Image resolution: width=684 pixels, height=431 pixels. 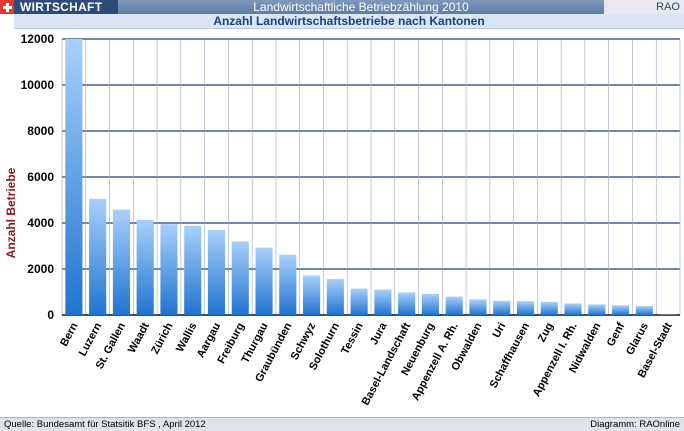 What do you see at coordinates (139, 337) in the screenshot?
I see `x-tick-label: Waadt` at bounding box center [139, 337].